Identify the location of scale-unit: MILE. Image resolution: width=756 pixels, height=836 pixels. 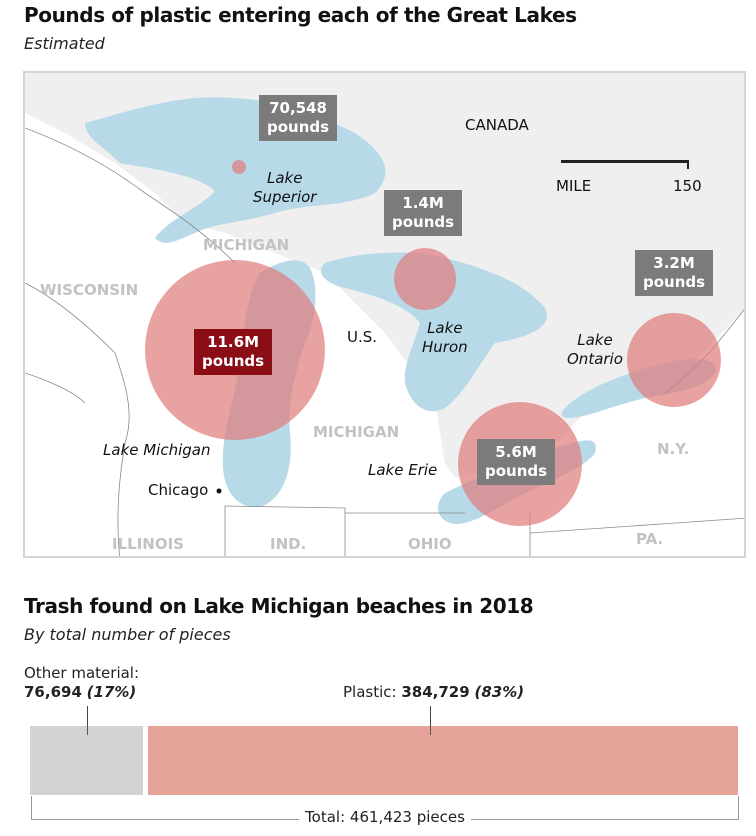
(574, 186).